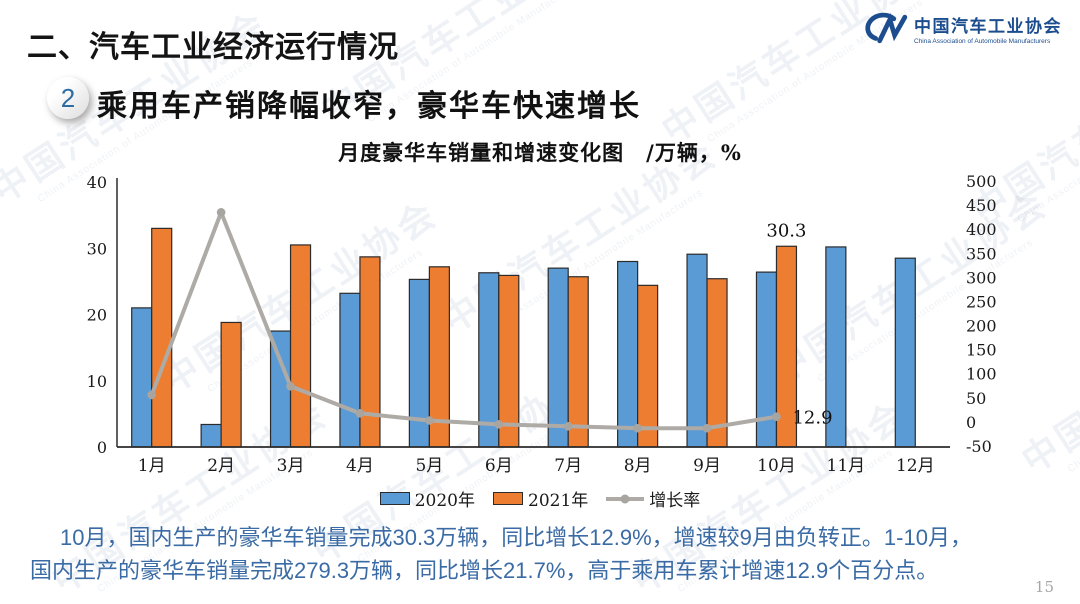  What do you see at coordinates (981, 181) in the screenshot?
I see `right-axis-tick-label: 500` at bounding box center [981, 181].